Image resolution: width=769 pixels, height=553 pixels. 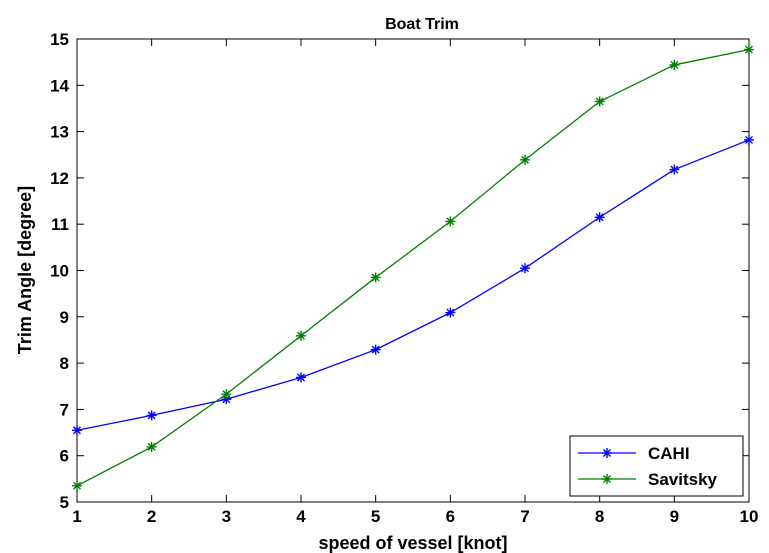 I want to click on y-tick-label: 14, so click(x=59, y=85).